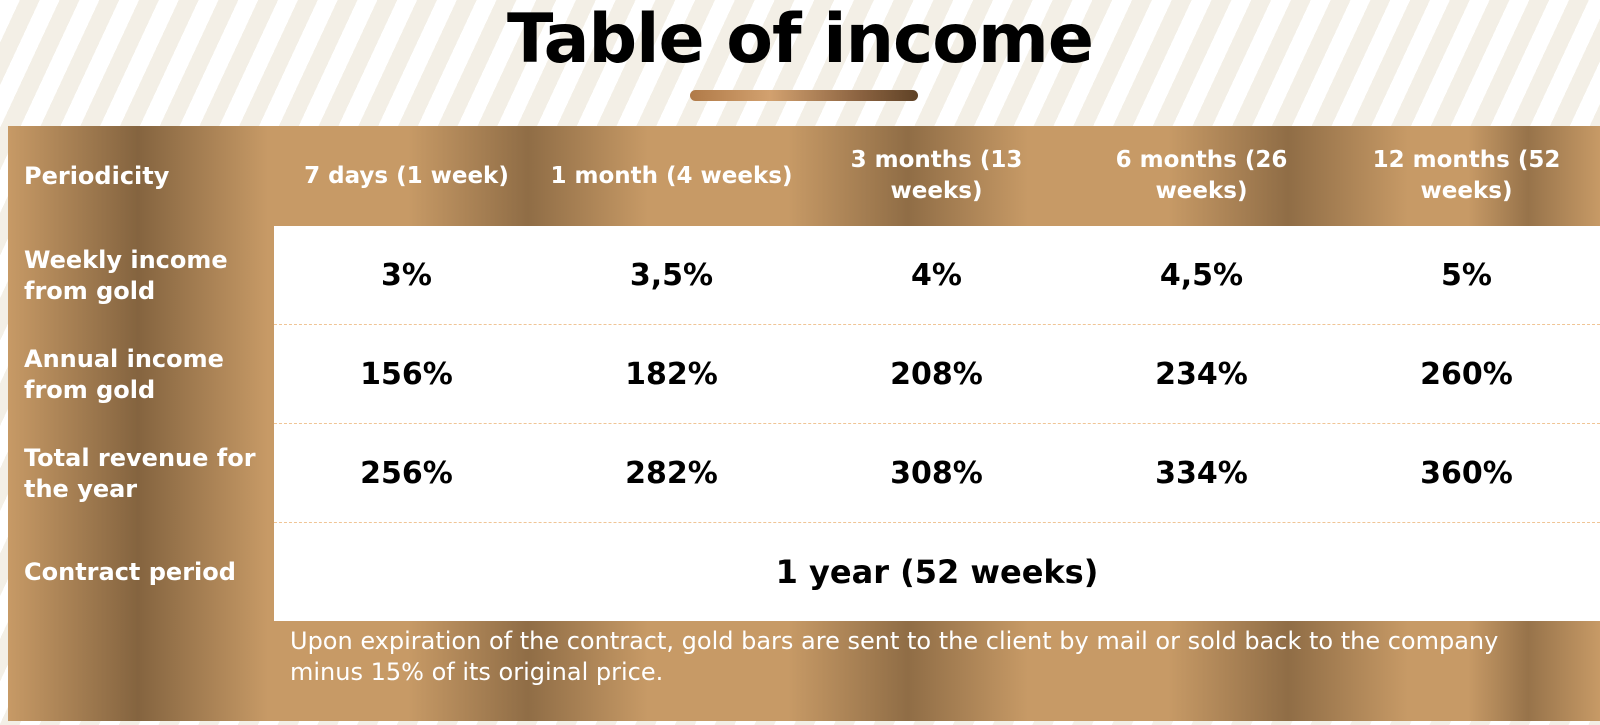  Describe the element at coordinates (1466, 175) in the screenshot. I see `column-header: 12 months (52 weeks)` at that location.